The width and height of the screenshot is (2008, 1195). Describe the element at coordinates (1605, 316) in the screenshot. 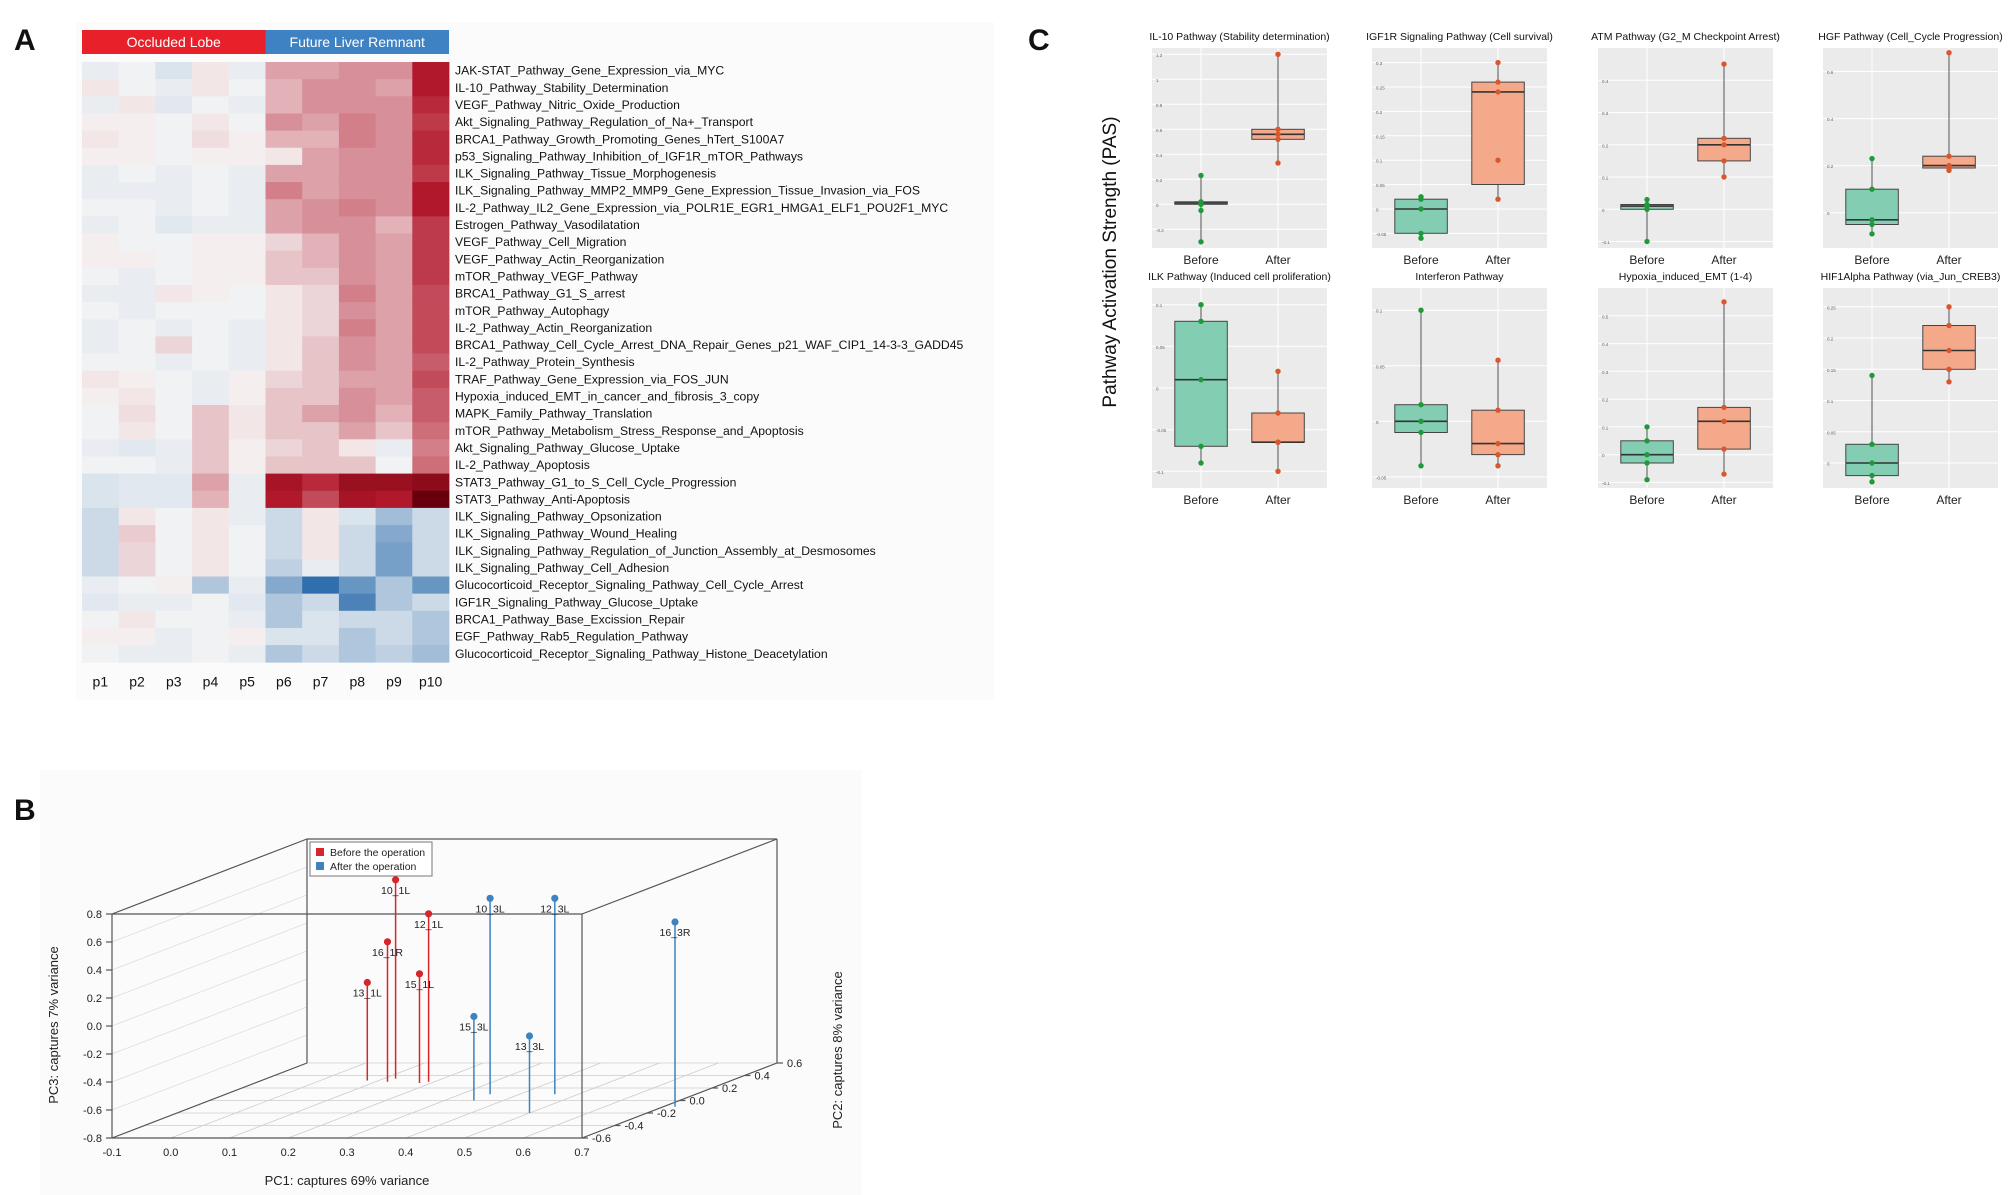

I see `y-tick-label: 0.5` at that location.